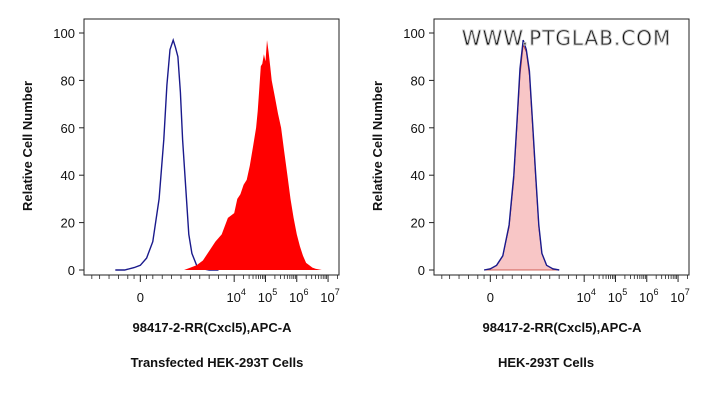 Image resolution: width=711 pixels, height=402 pixels. Describe the element at coordinates (217, 362) in the screenshot. I see `panel-caption: Transfected HEK-293T Cells` at that location.